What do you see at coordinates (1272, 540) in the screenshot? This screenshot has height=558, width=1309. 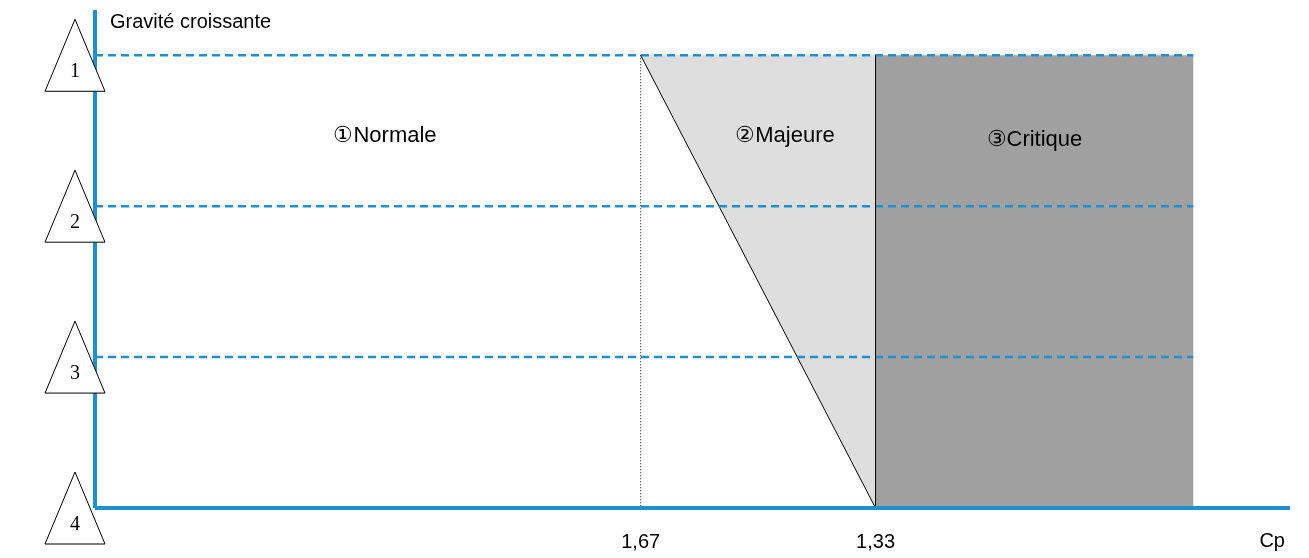 I see `x-axis-title: Cp` at bounding box center [1272, 540].